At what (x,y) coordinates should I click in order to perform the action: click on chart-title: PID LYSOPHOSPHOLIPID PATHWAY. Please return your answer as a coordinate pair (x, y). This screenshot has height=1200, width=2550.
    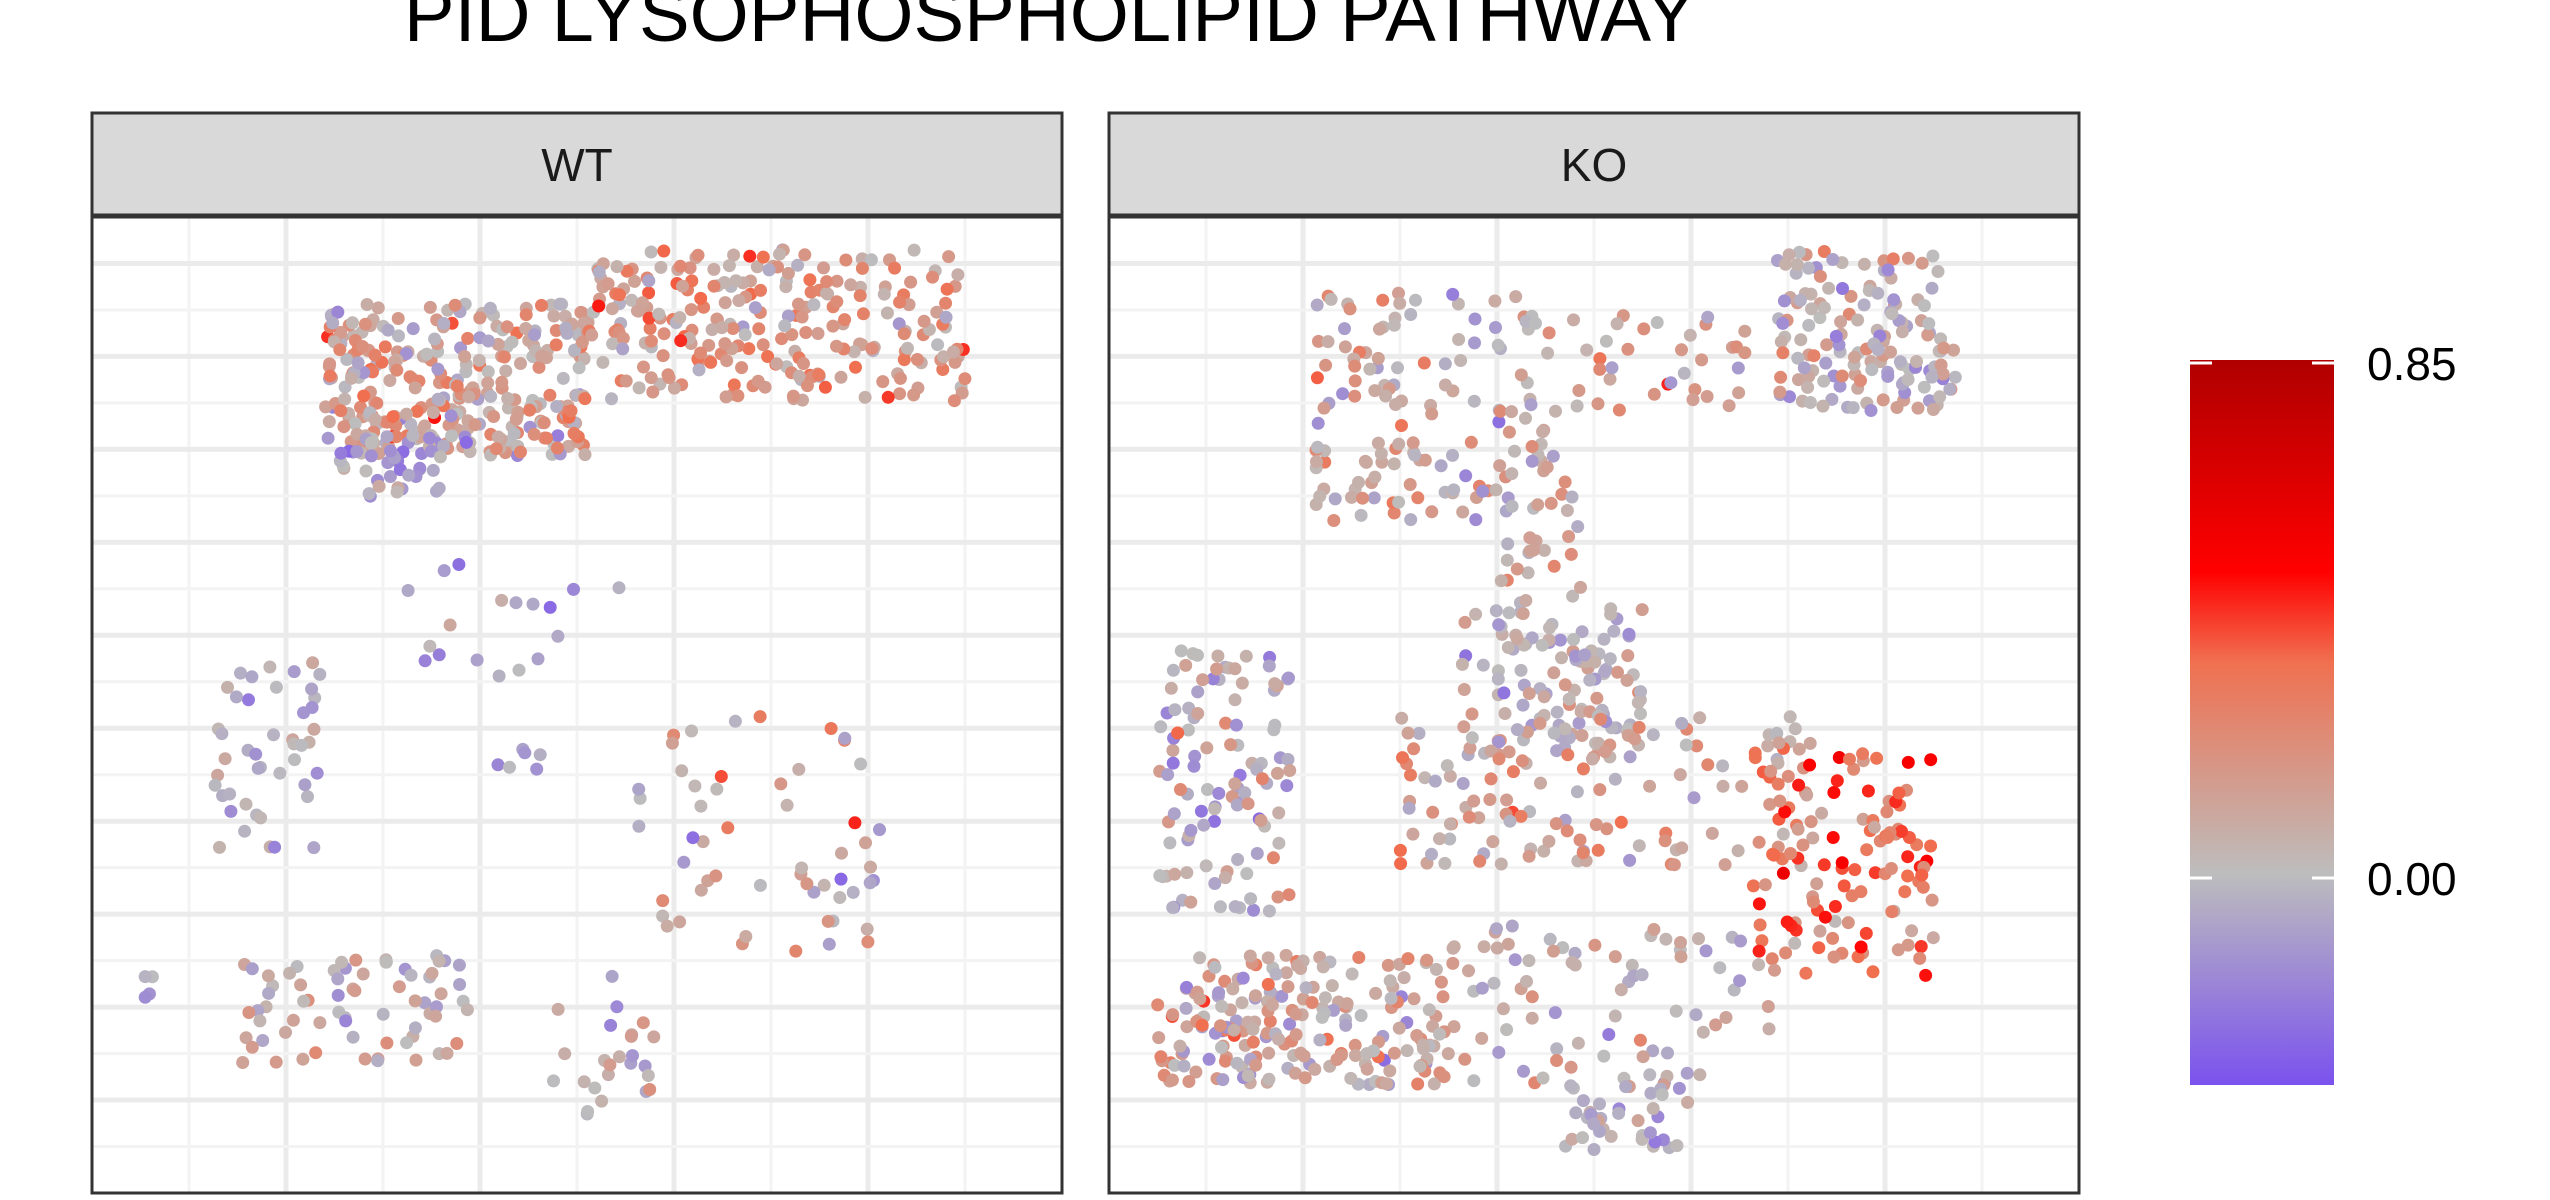
    Looking at the image, I should click on (1050, 29).